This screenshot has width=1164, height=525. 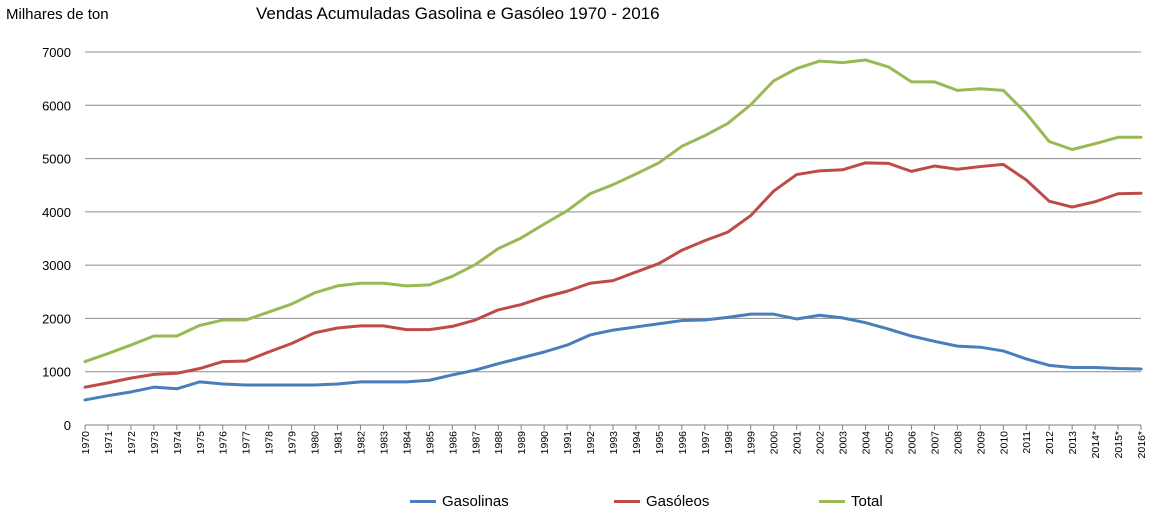 What do you see at coordinates (958, 443) in the screenshot?
I see `x-tick-label: 2008` at bounding box center [958, 443].